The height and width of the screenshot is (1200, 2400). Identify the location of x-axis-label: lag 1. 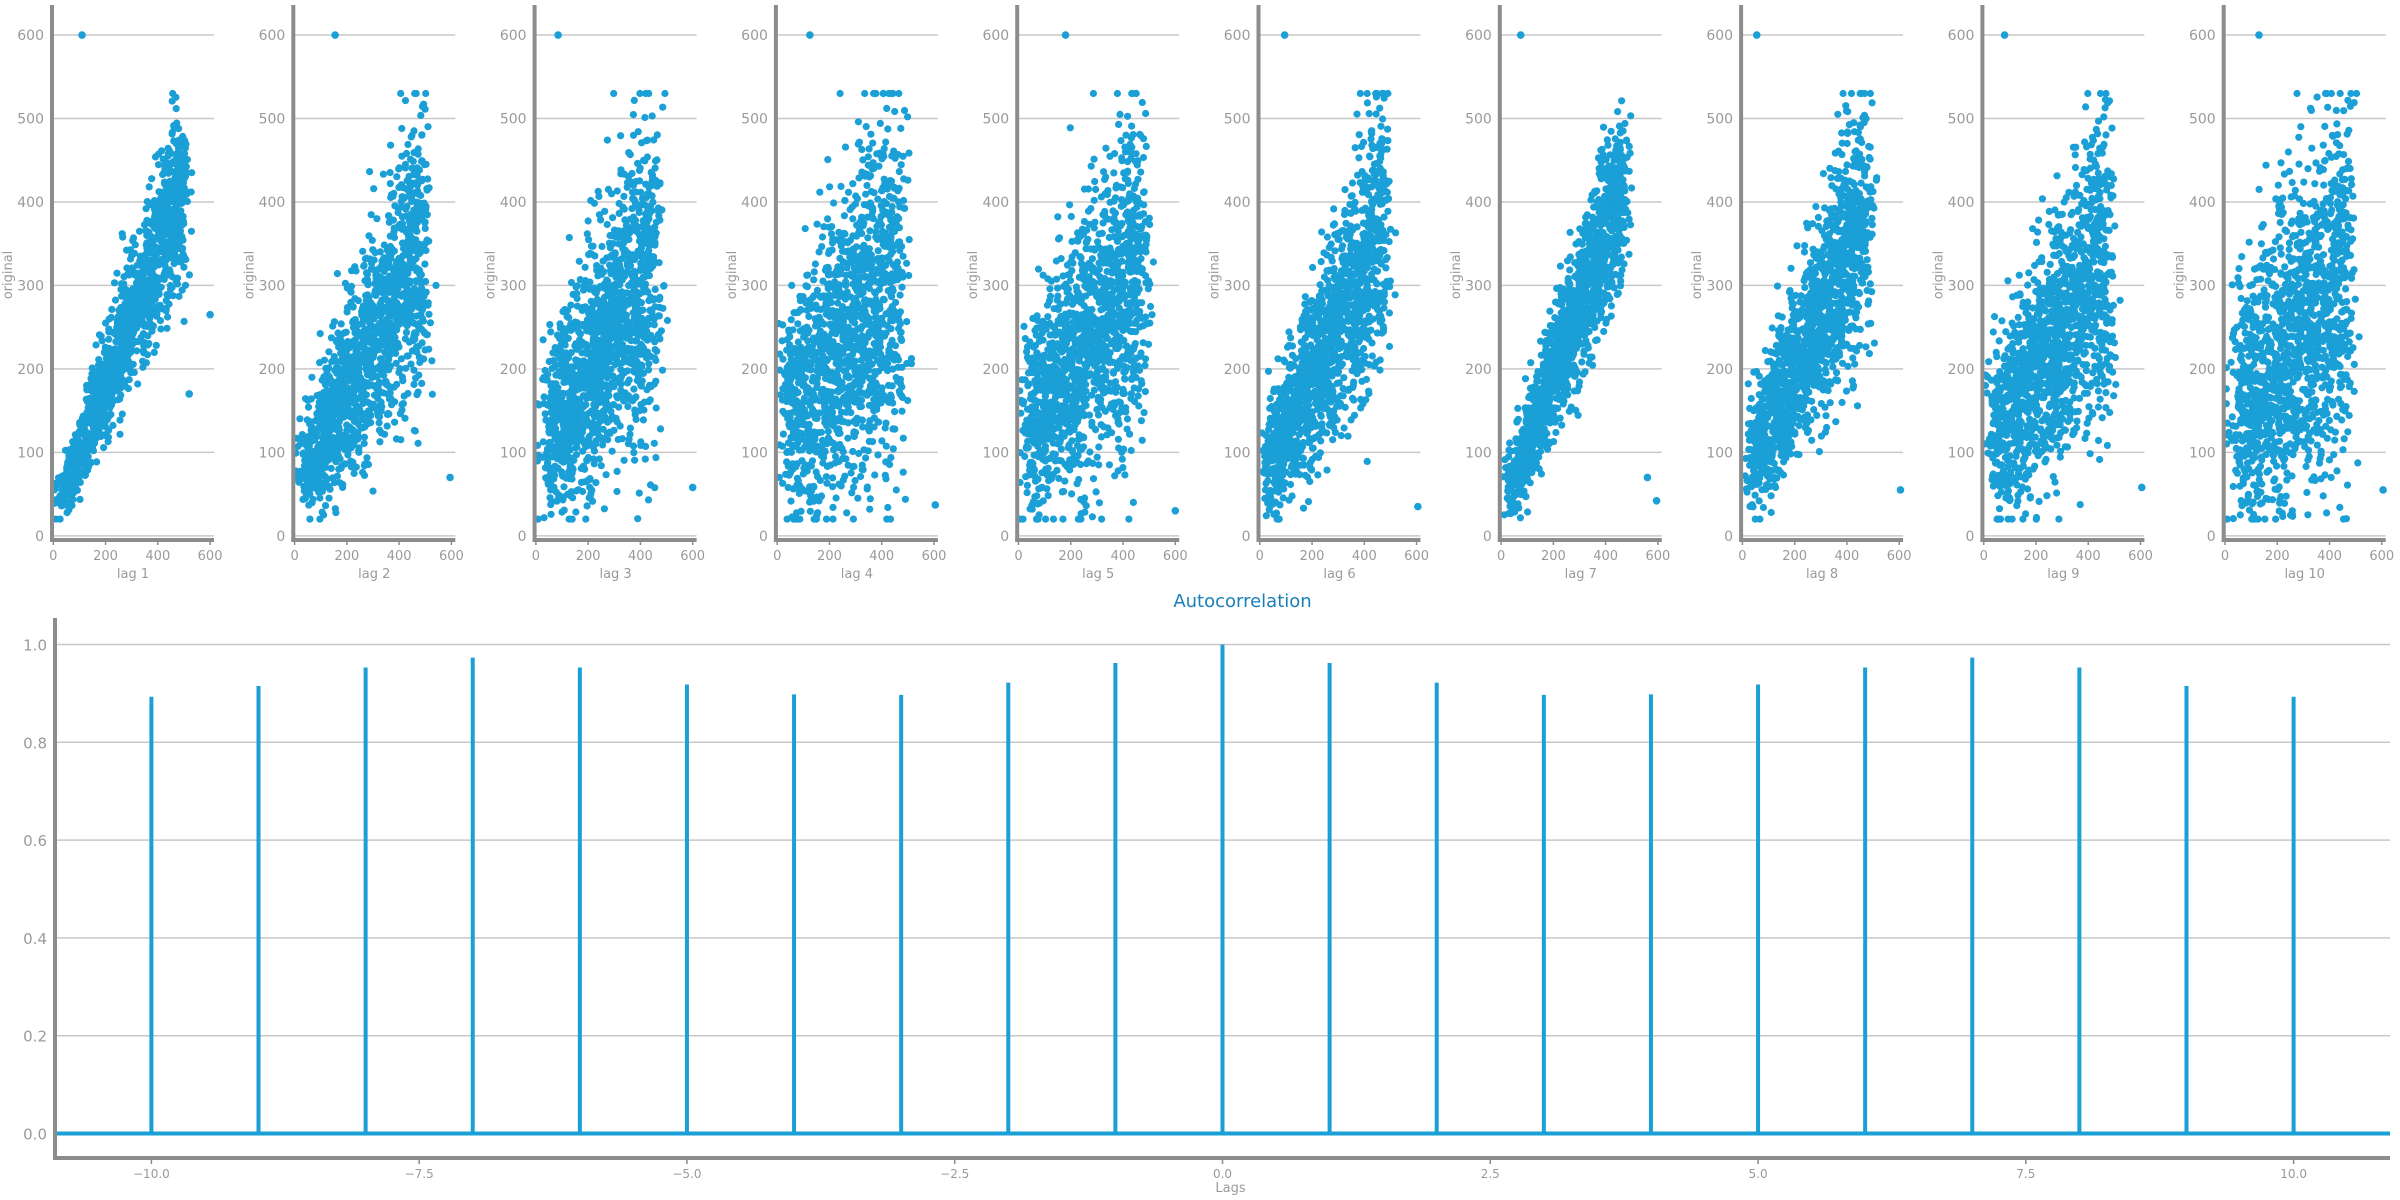
(133, 574).